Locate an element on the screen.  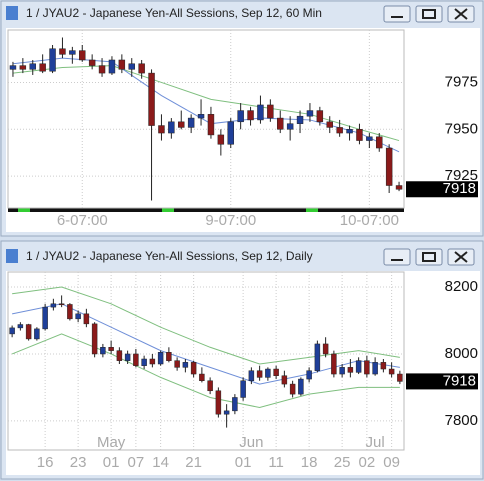
y-tick-label: 7800 is located at coordinates (461, 420).